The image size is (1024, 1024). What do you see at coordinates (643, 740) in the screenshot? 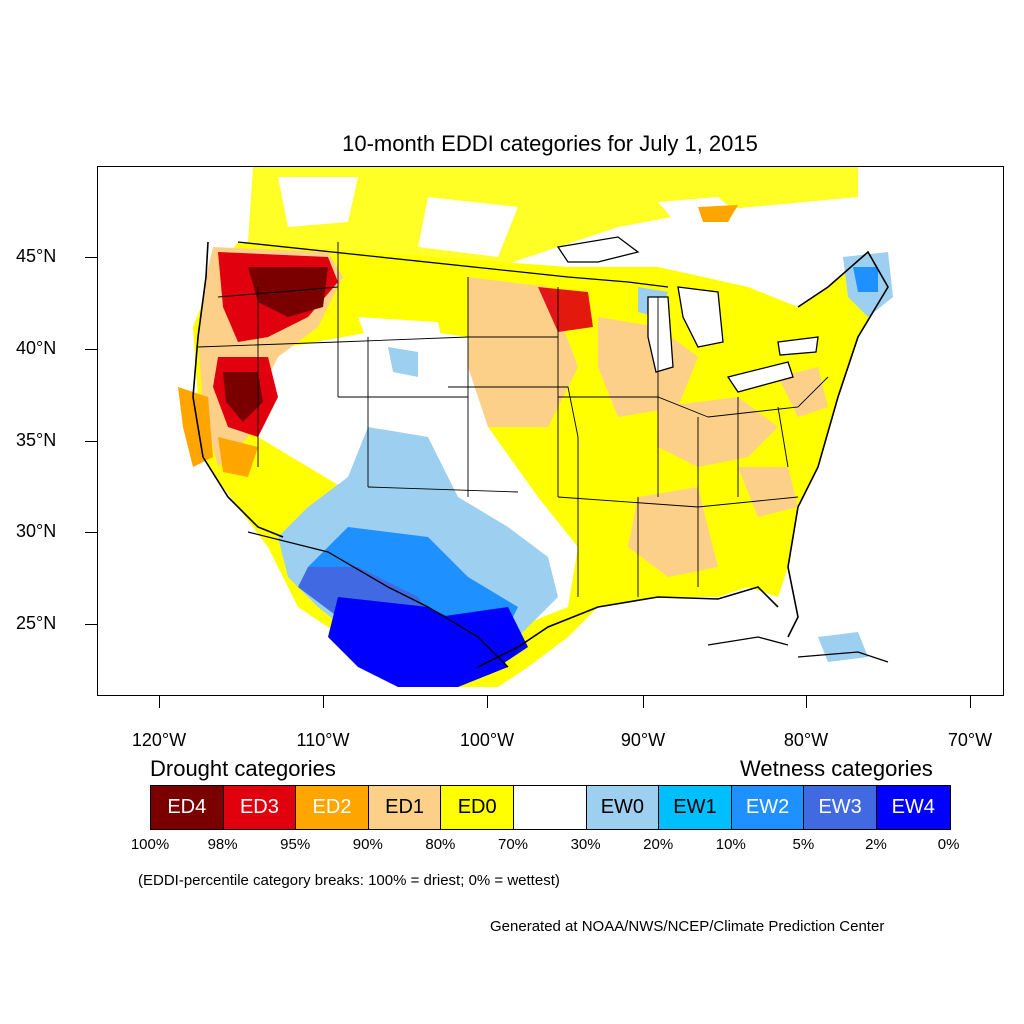
I see `lon-label: 90°W` at bounding box center [643, 740].